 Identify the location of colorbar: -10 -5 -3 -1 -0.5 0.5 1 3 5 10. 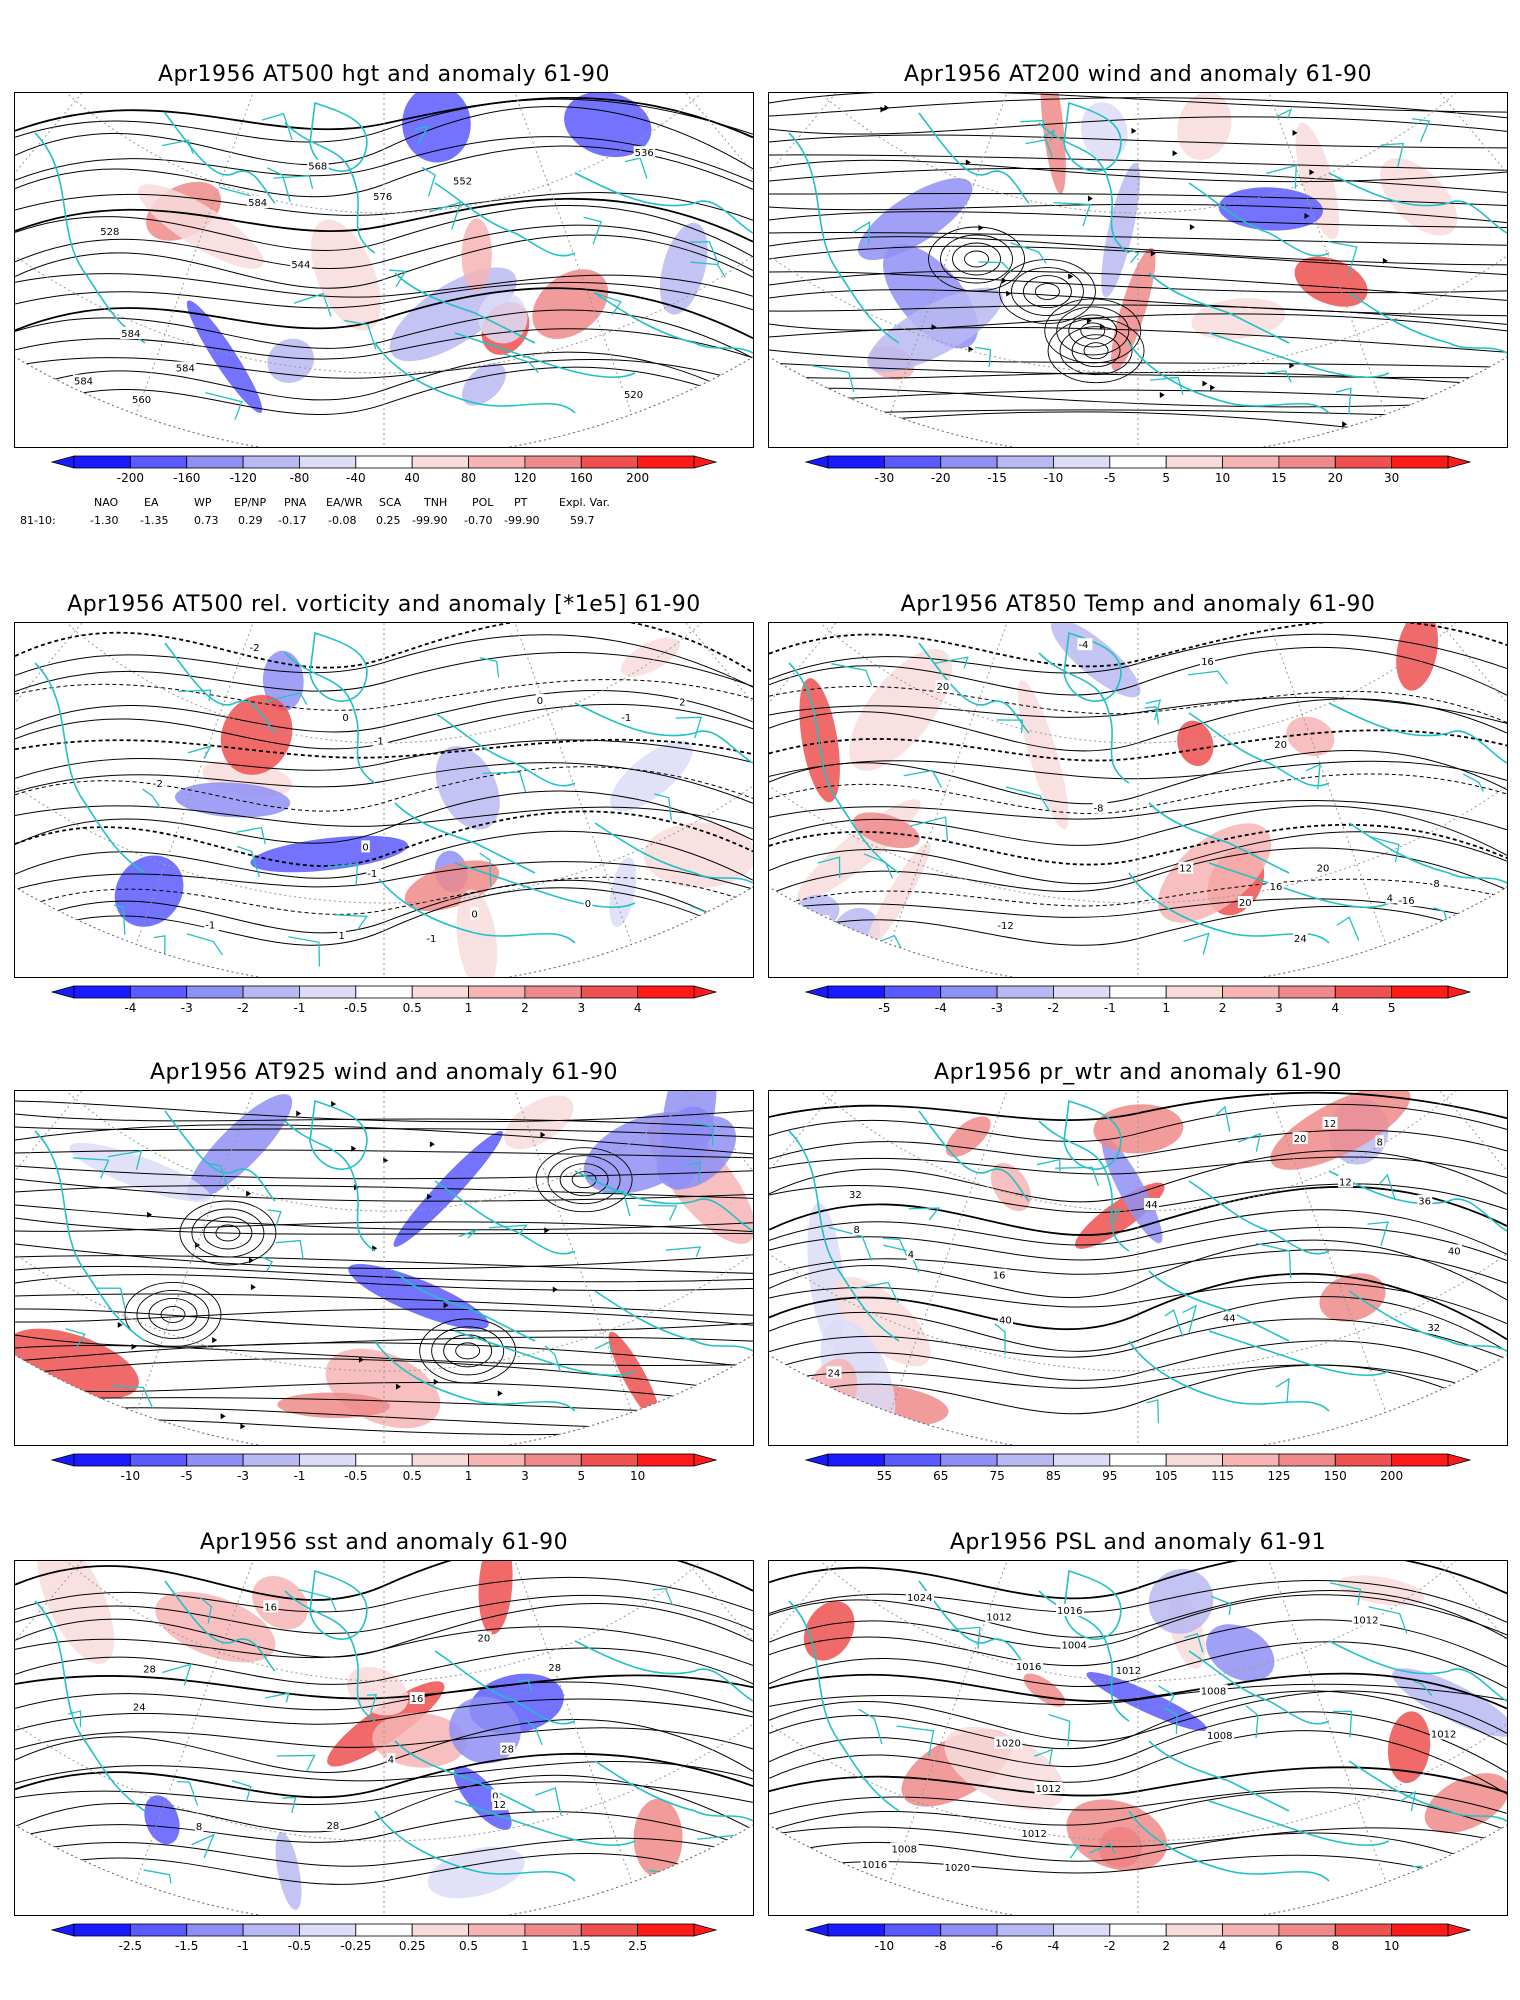
(384, 1470).